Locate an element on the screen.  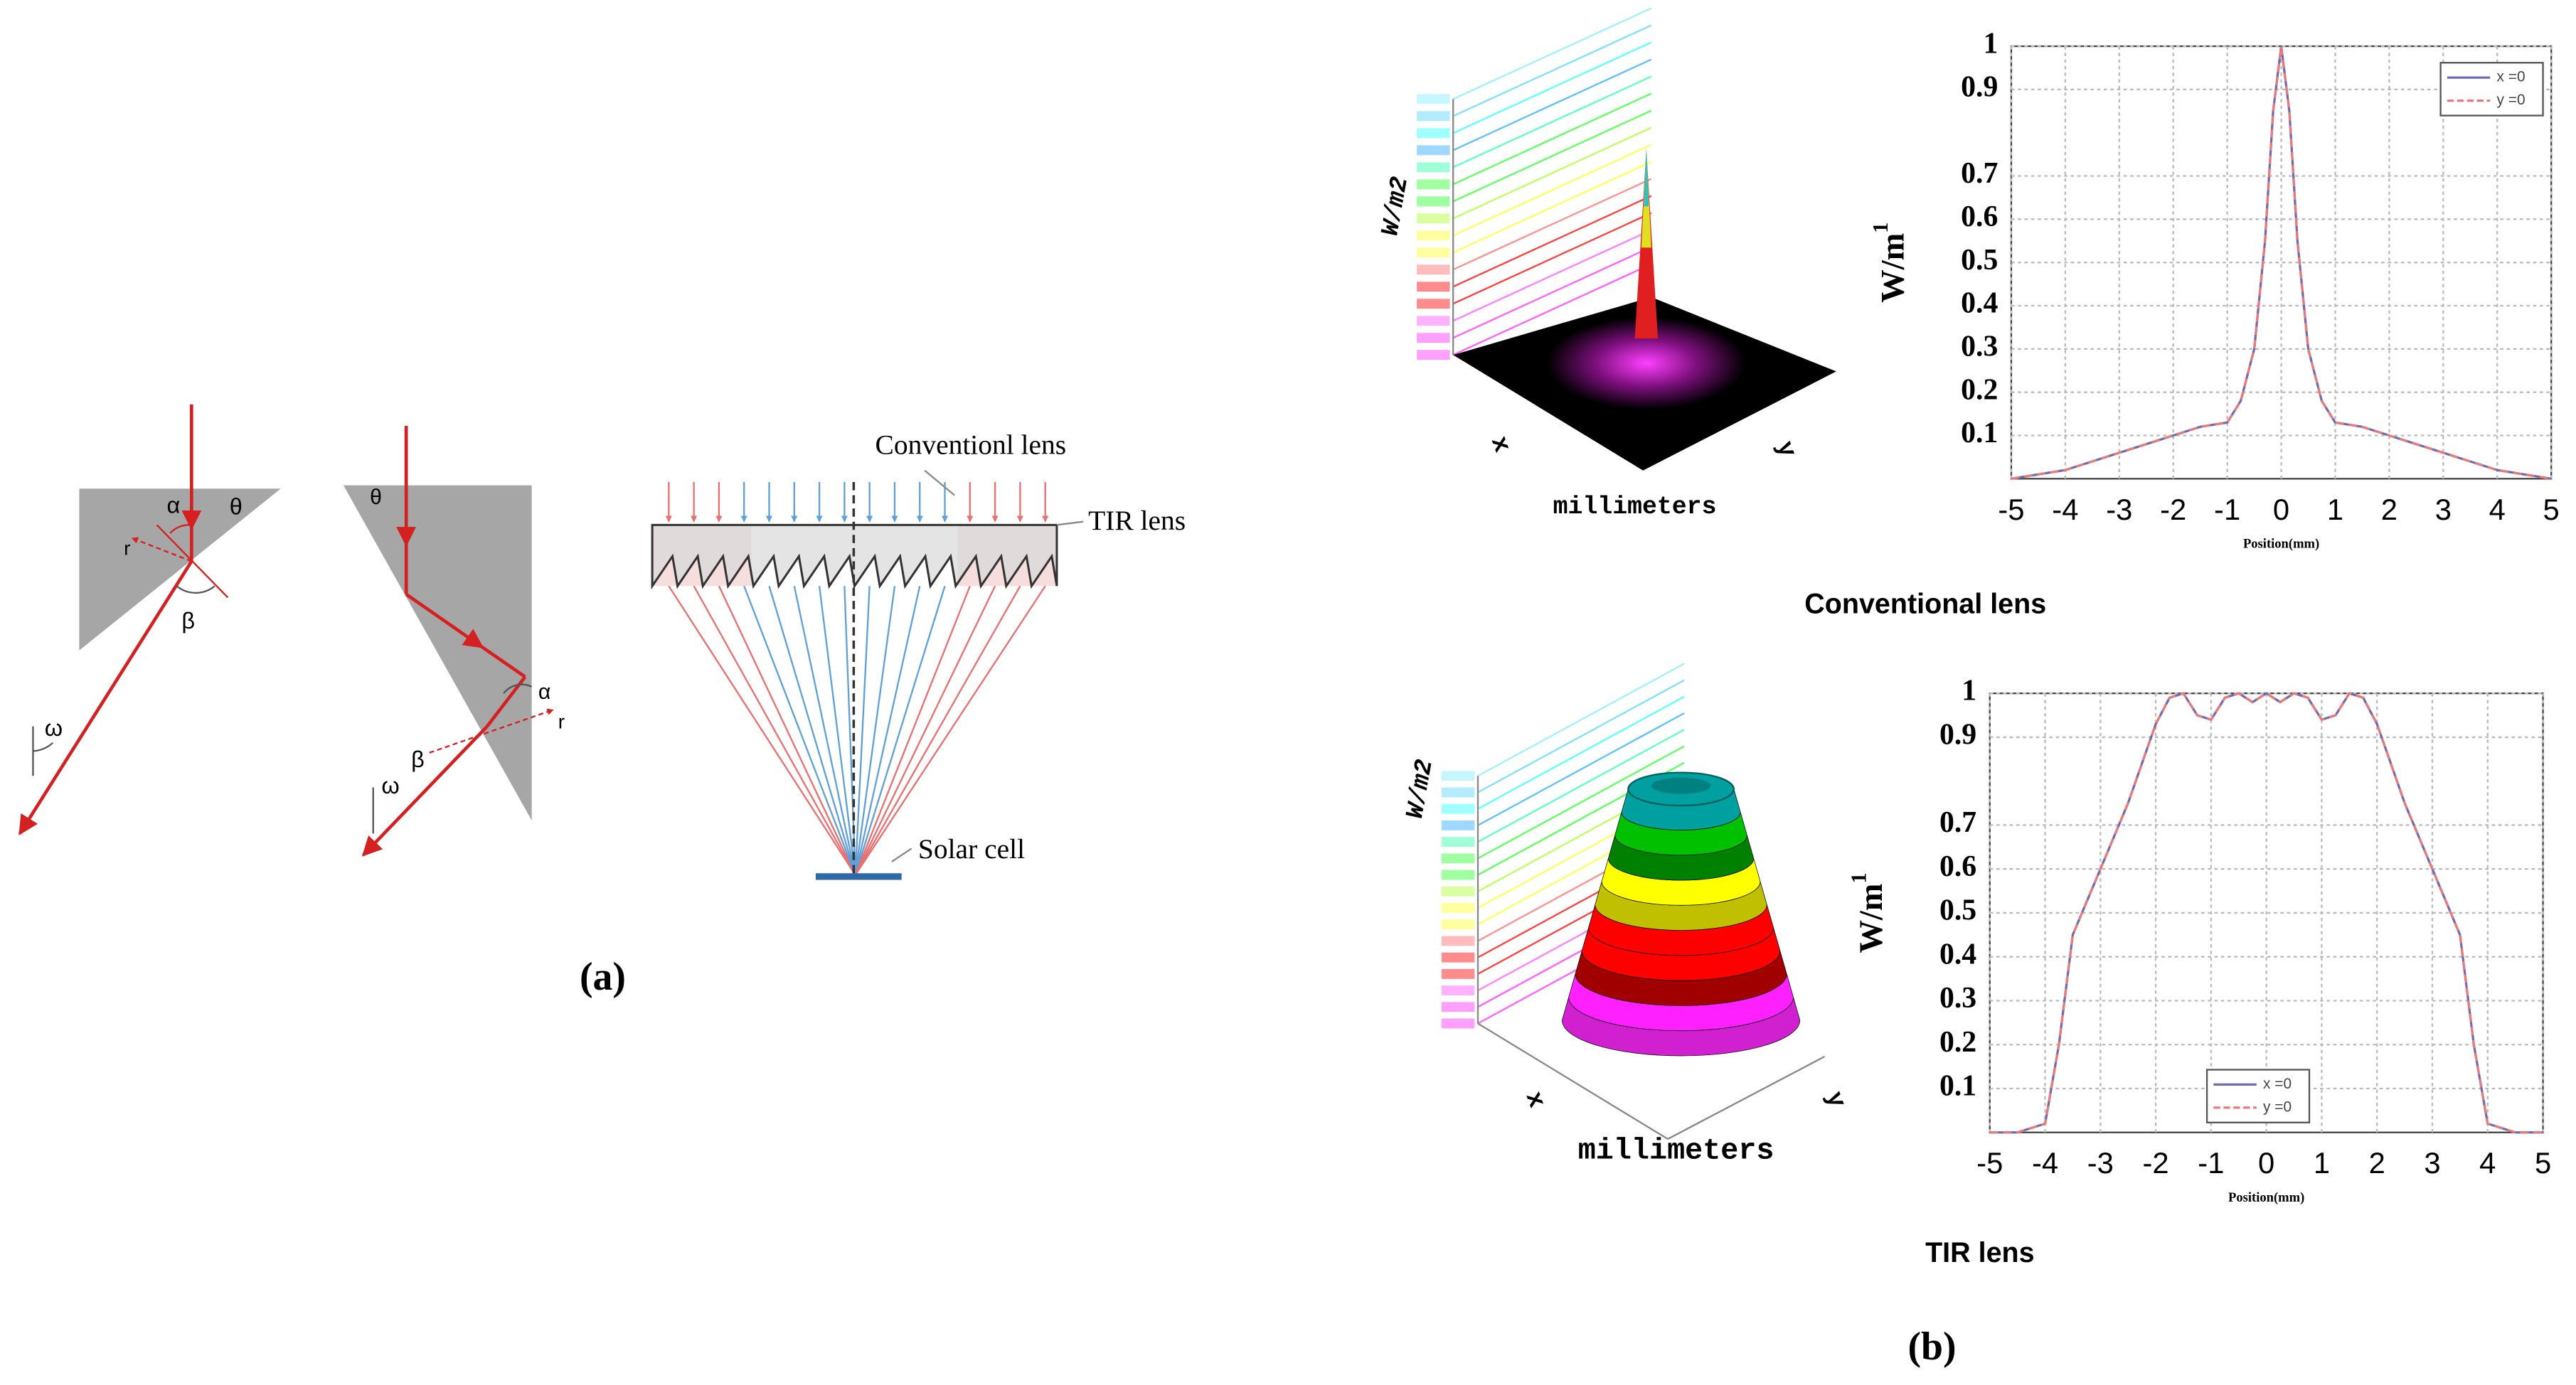
label: β is located at coordinates (418, 759).